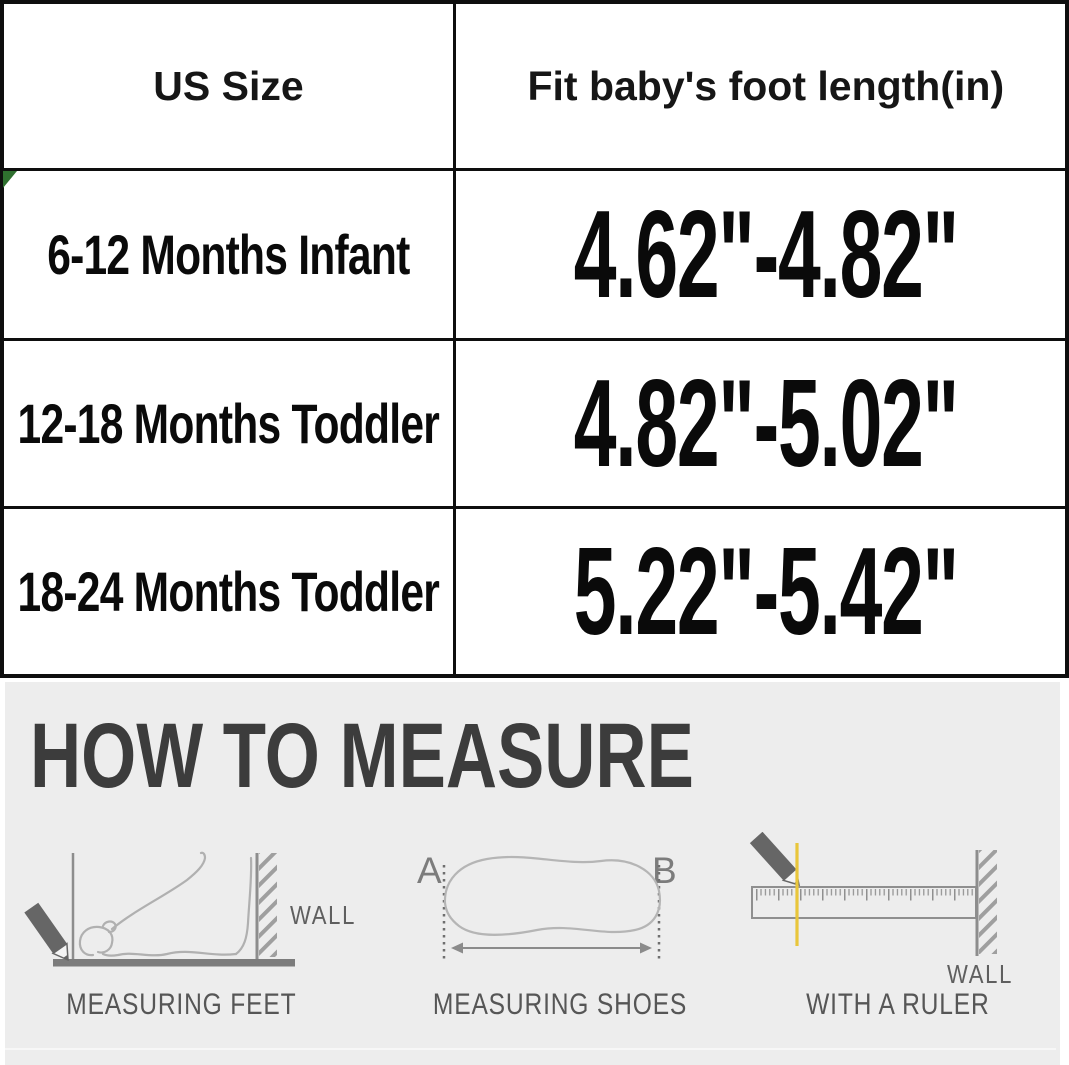  What do you see at coordinates (766, 254) in the screenshot?
I see `length-value: 4.62"-4.82"` at bounding box center [766, 254].